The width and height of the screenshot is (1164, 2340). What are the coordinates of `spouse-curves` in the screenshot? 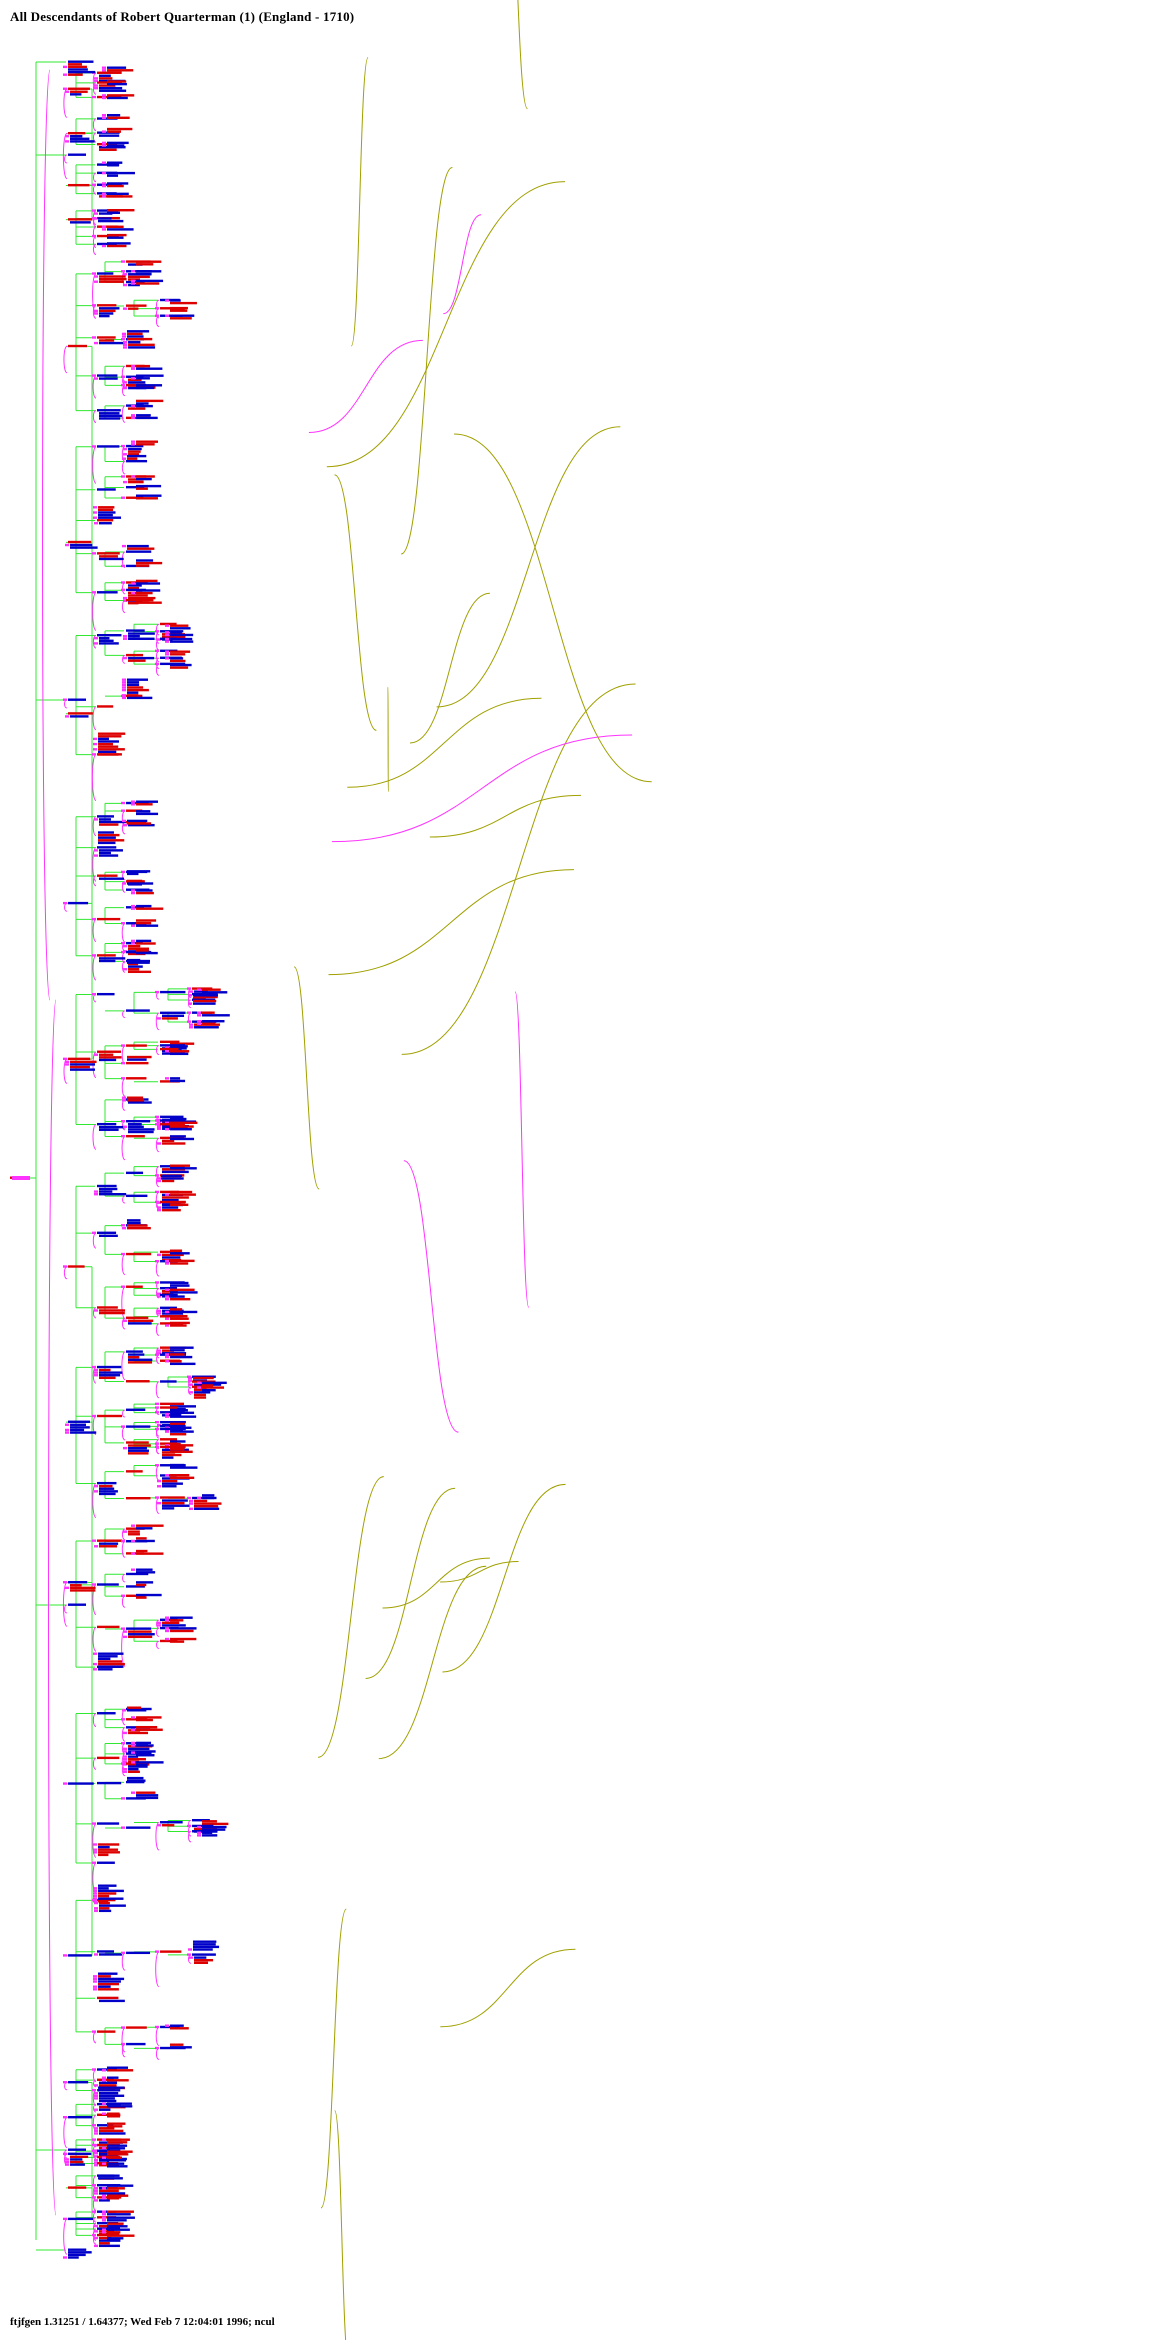 It's located at (117, 1162).